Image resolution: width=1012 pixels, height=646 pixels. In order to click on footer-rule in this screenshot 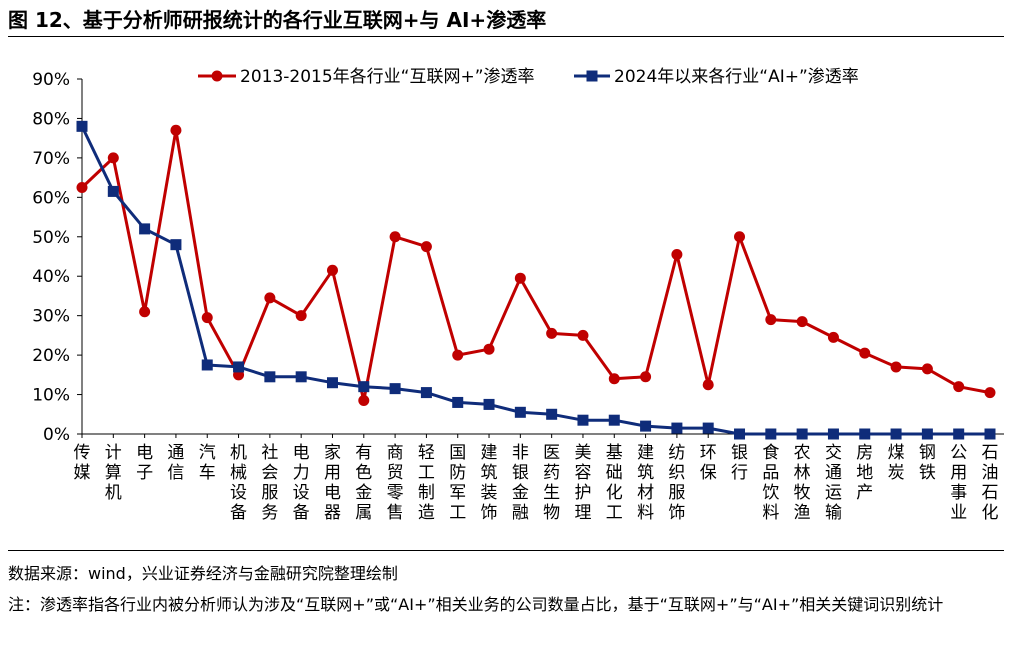, I will do `click(506, 550)`.